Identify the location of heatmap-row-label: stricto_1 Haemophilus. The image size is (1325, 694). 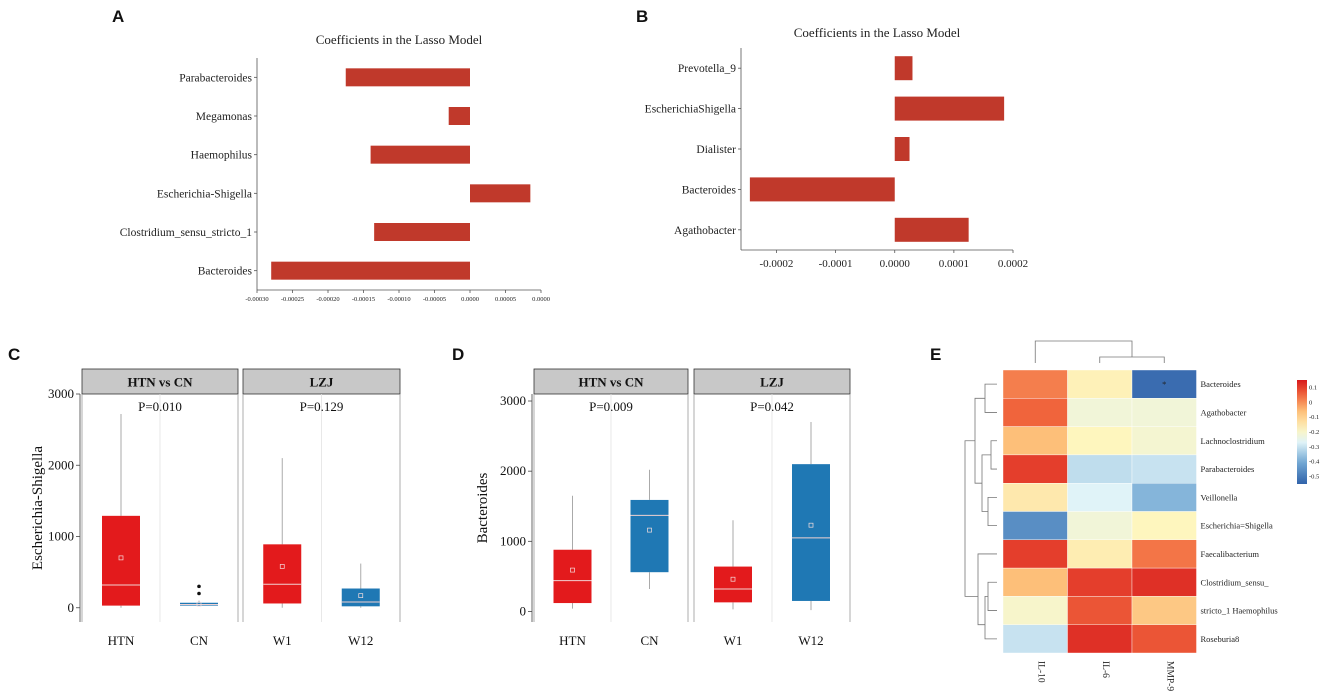
(1239, 611).